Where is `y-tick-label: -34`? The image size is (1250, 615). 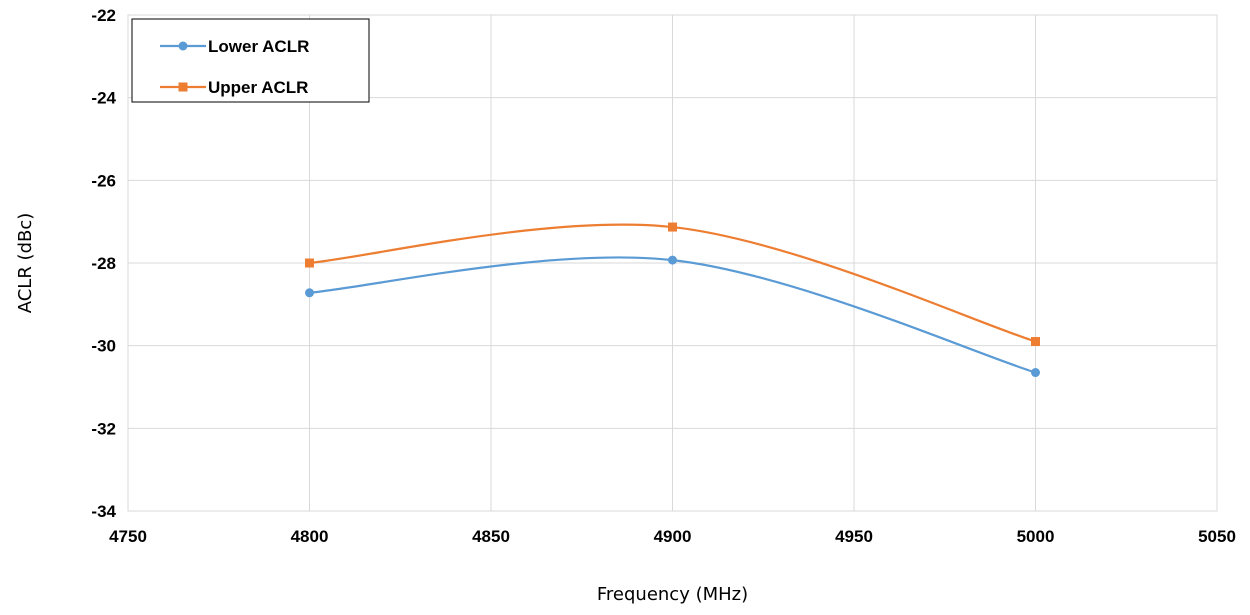 y-tick-label: -34 is located at coordinates (103, 511).